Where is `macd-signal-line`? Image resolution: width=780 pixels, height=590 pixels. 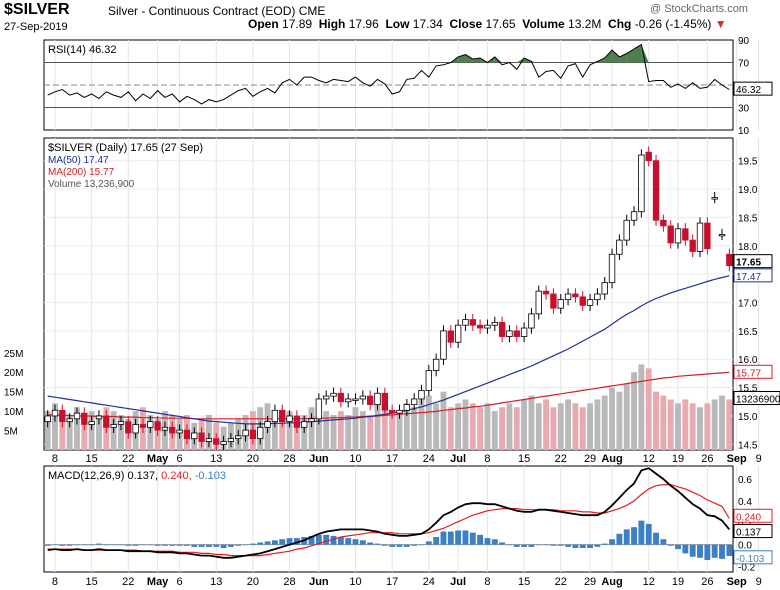 macd-signal-line is located at coordinates (388, 520).